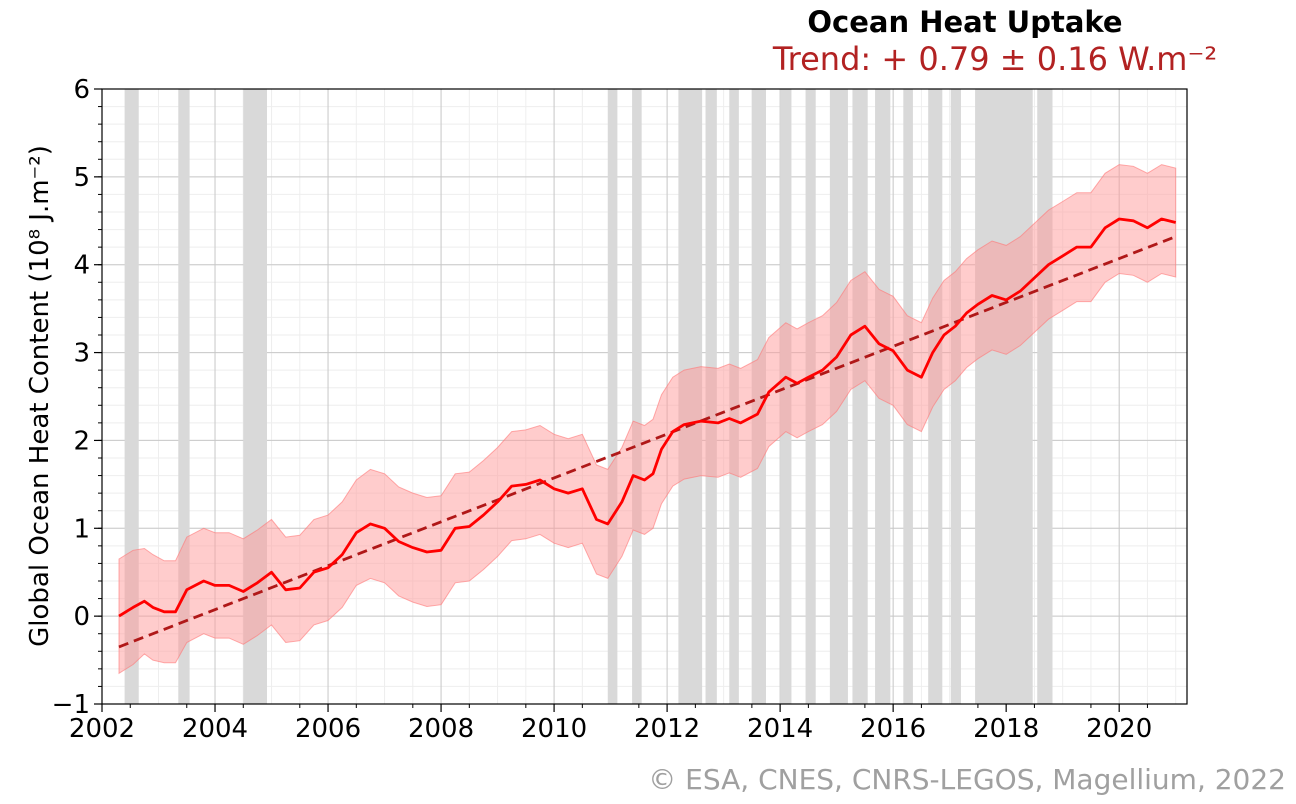 The height and width of the screenshot is (804, 1296). What do you see at coordinates (81, 617) in the screenshot?
I see `y-tick-label: 0` at bounding box center [81, 617].